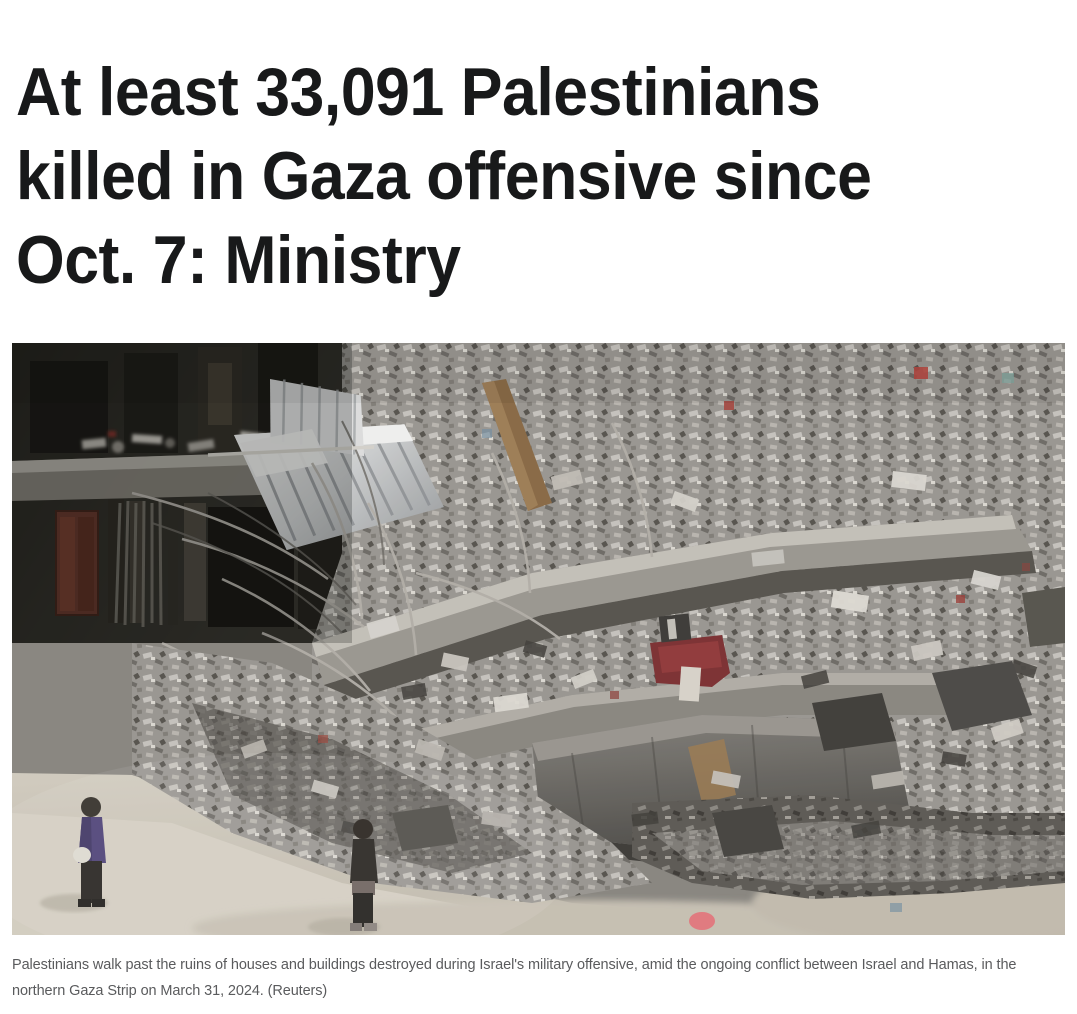  What do you see at coordinates (344, 877) in the screenshot?
I see `person-standing-dark-clothes` at bounding box center [344, 877].